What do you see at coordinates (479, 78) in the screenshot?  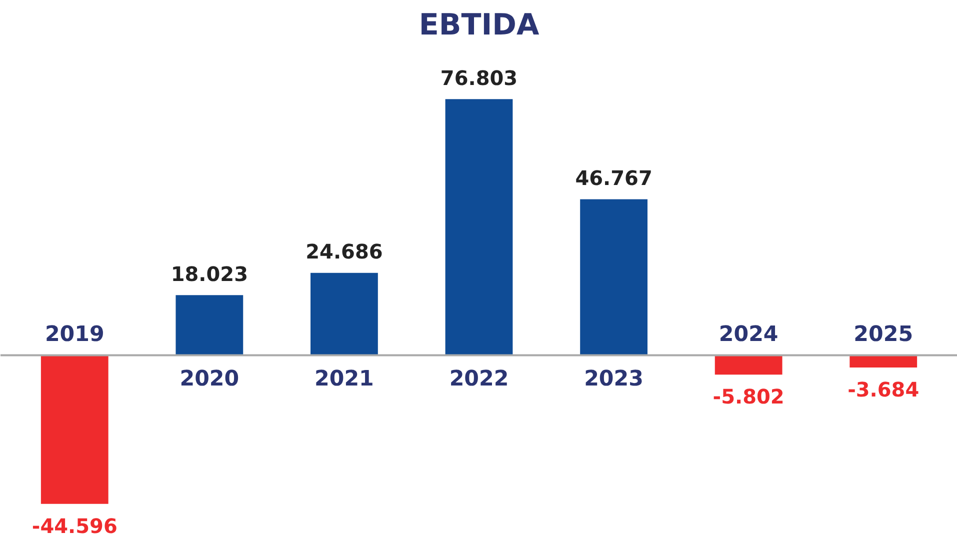 I see `data-label: 76.803` at bounding box center [479, 78].